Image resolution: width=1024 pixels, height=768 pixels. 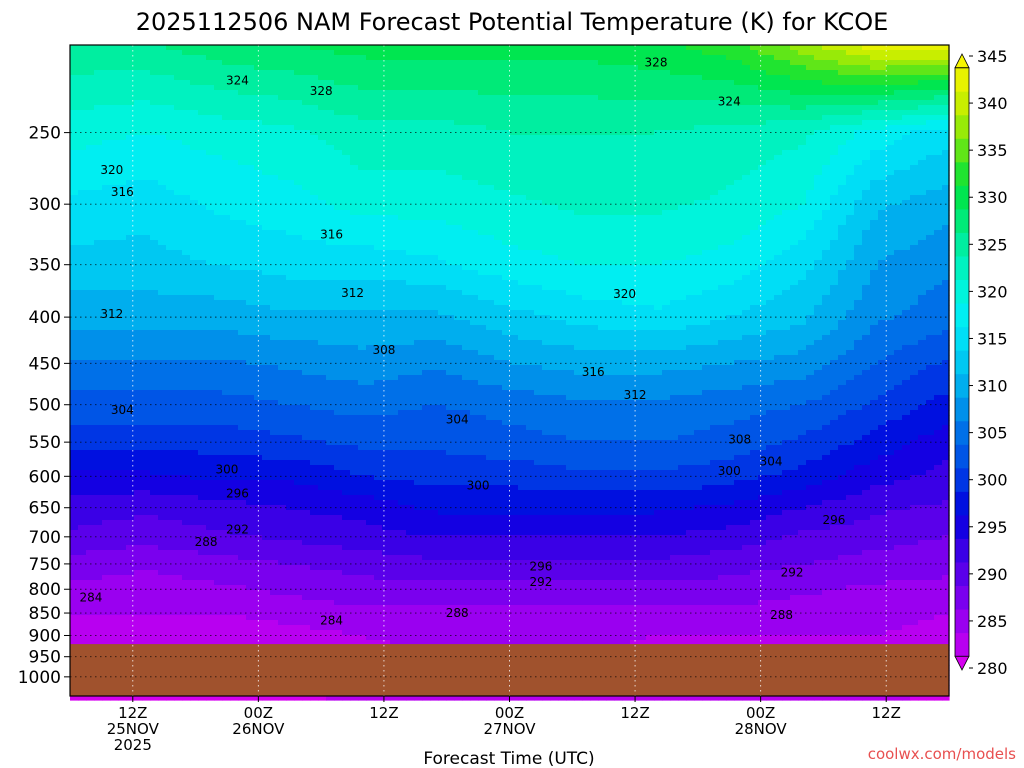 What do you see at coordinates (656, 62) in the screenshot?
I see `contour-label: 328` at bounding box center [656, 62].